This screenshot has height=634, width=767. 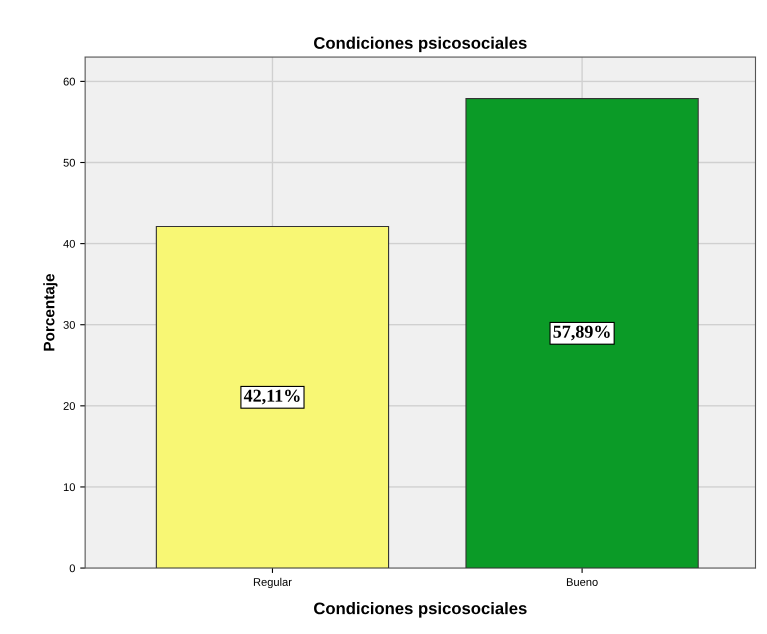 What do you see at coordinates (50, 312) in the screenshot?
I see `y-axis-title: Porcentaje` at bounding box center [50, 312].